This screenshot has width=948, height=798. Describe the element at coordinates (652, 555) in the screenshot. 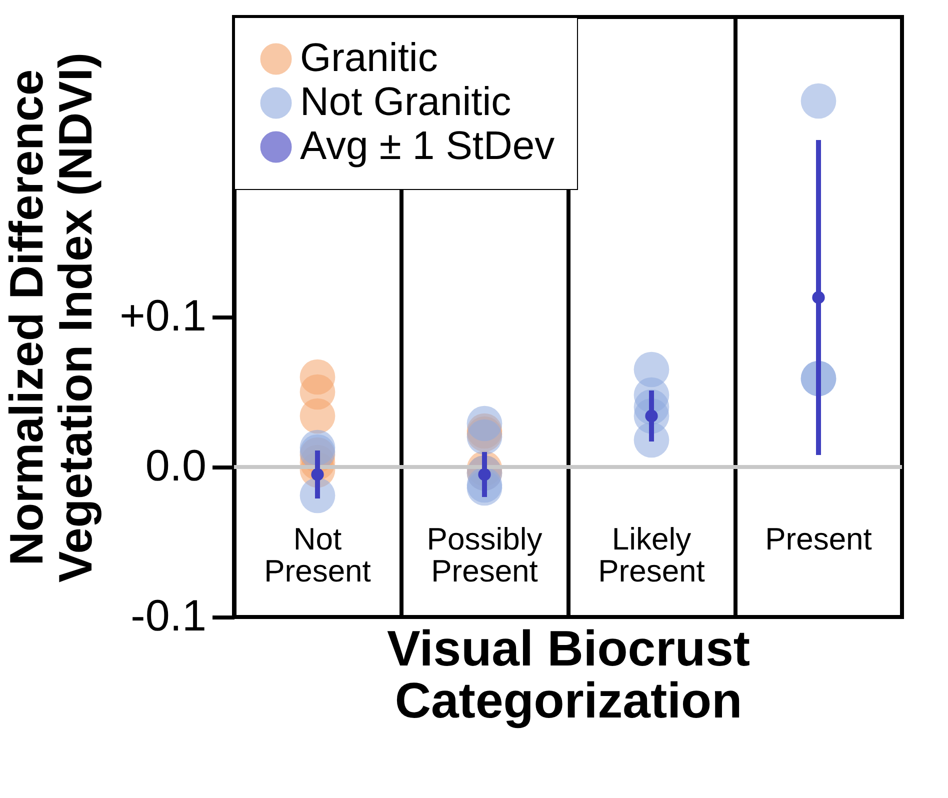

I see `x-tick-label: Likely Present` at that location.